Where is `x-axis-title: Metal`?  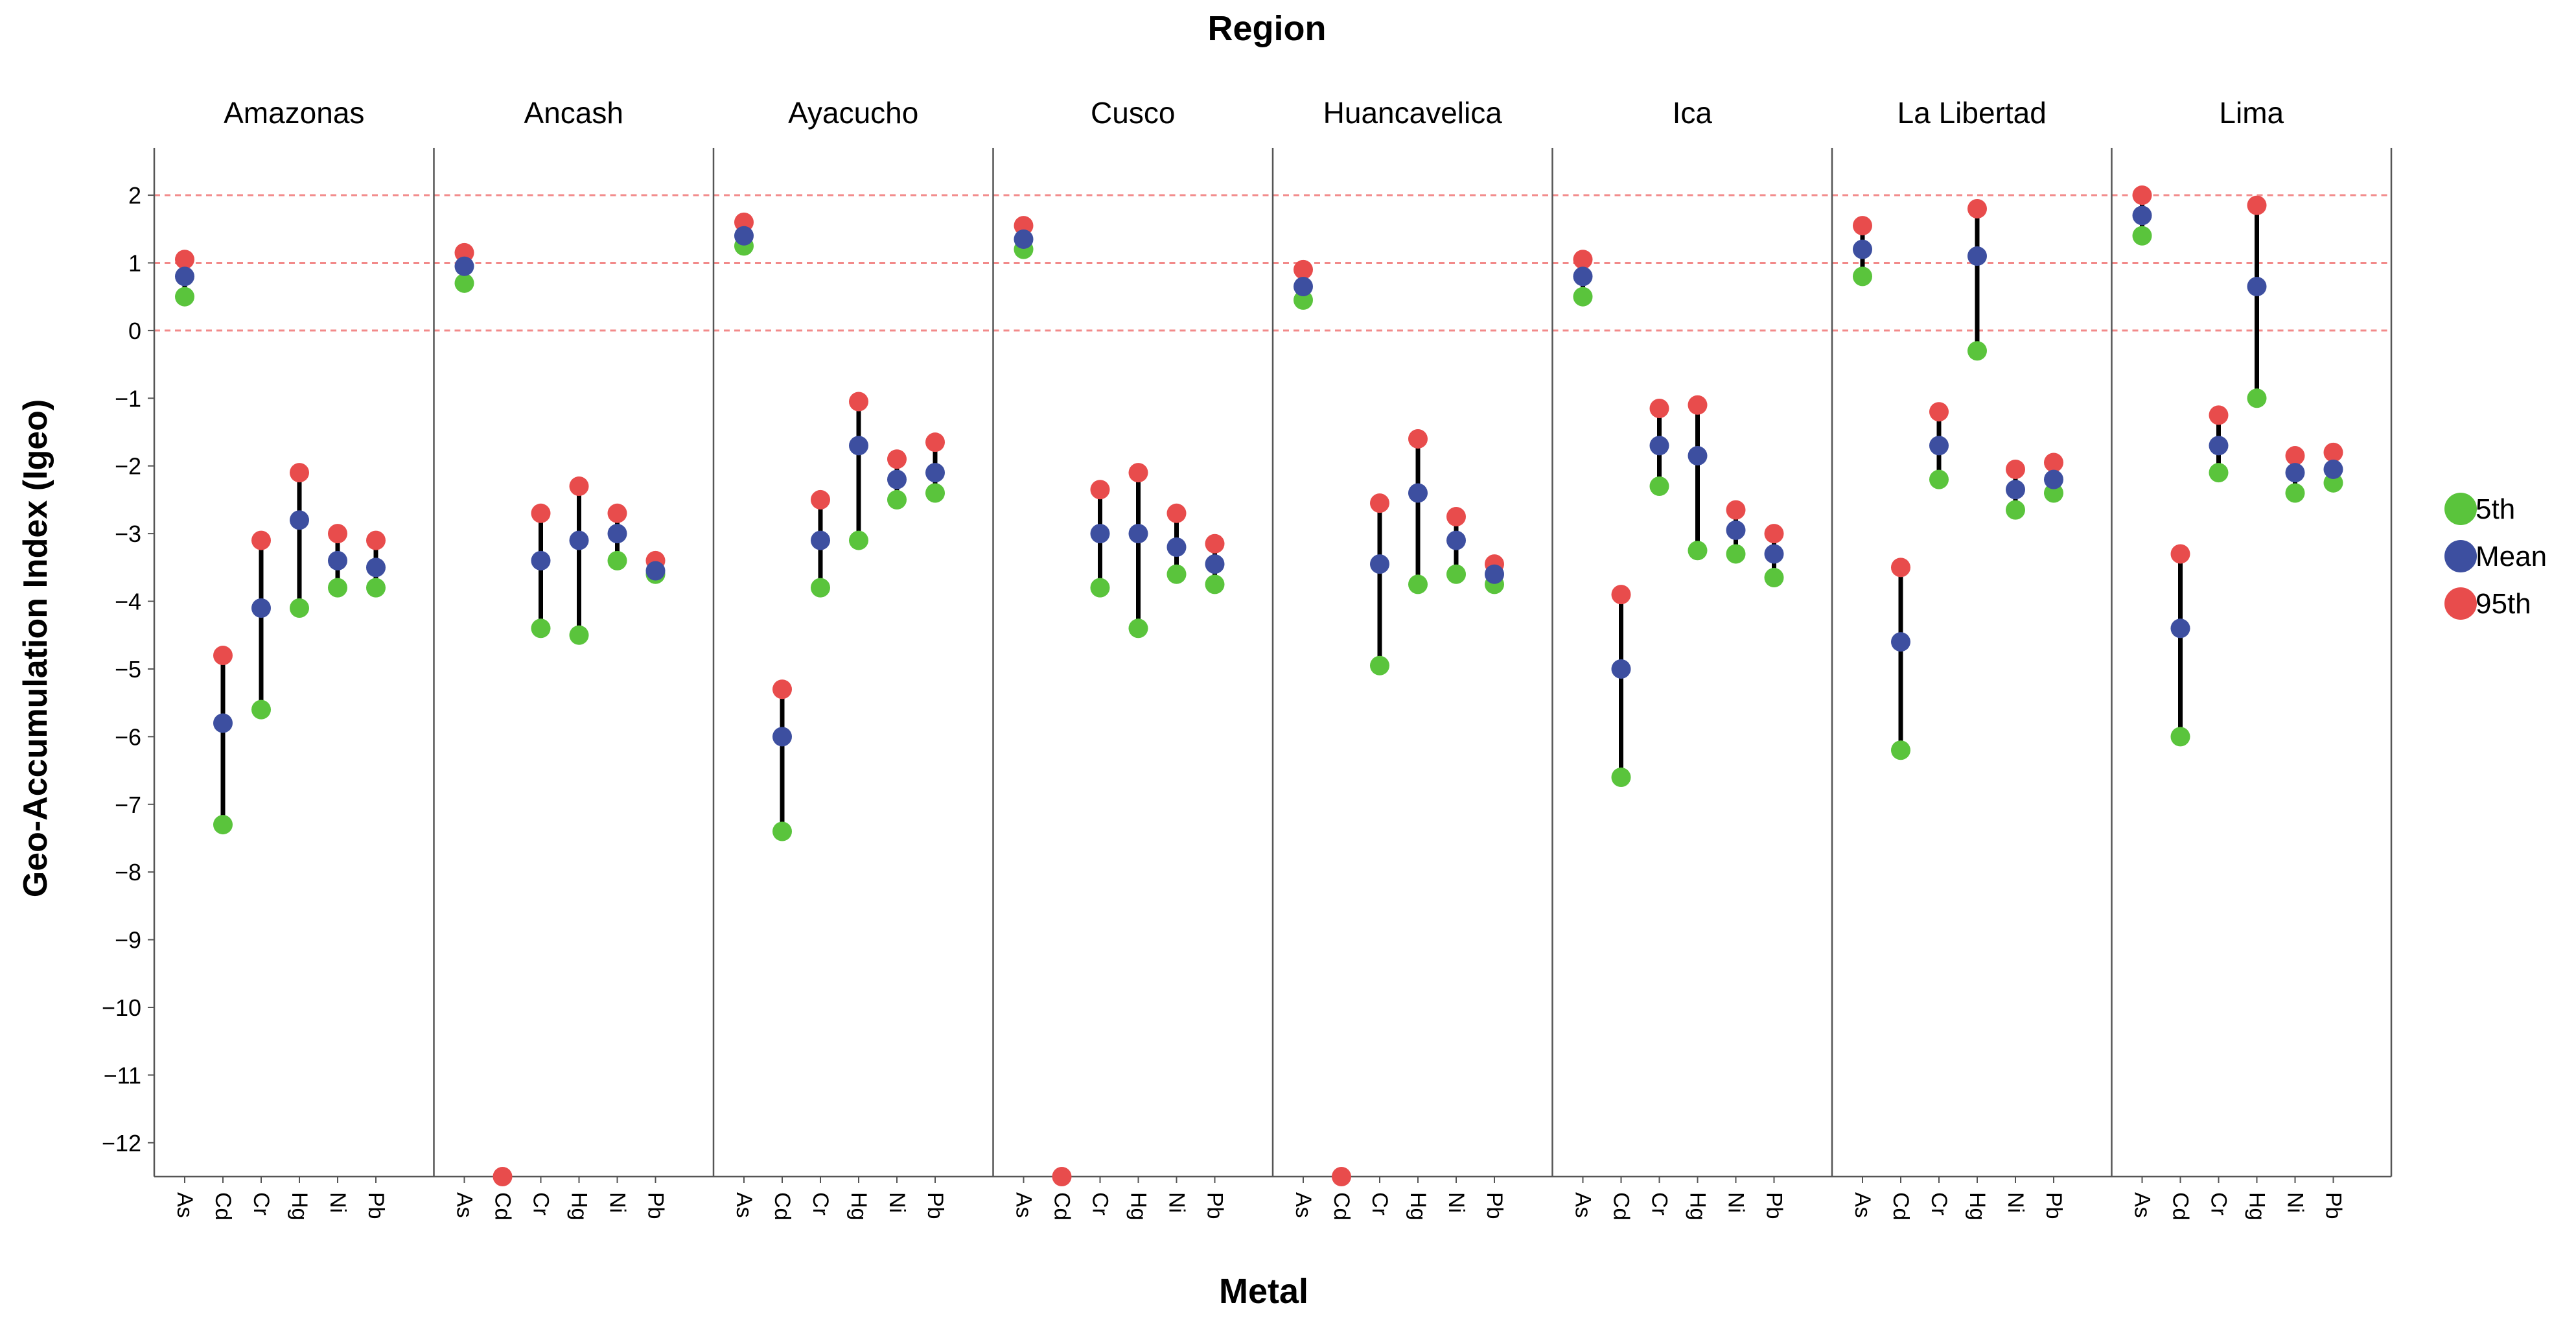
x-axis-title: Metal is located at coordinates (1264, 1292).